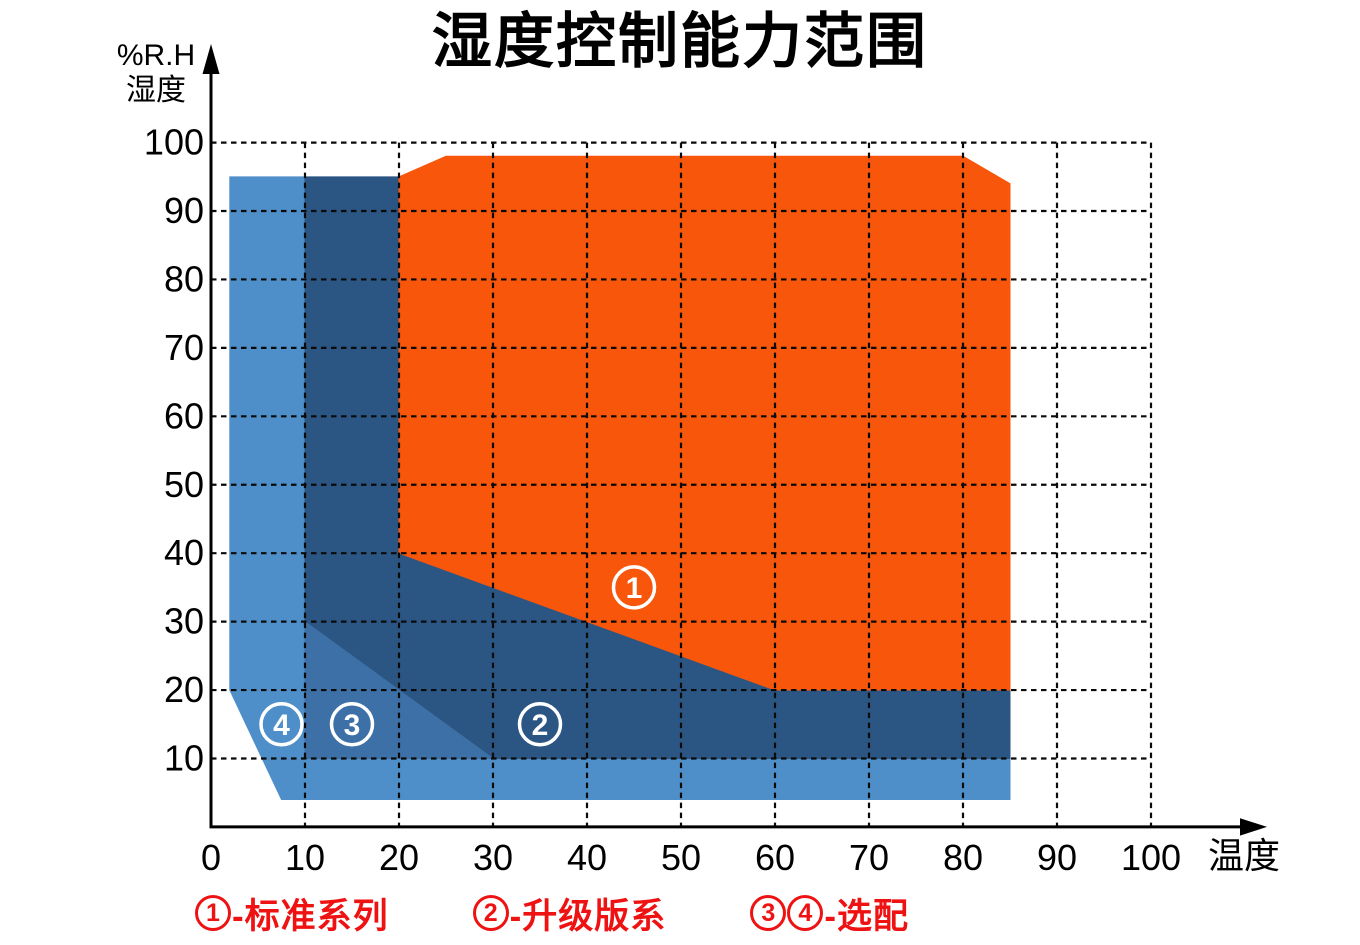  What do you see at coordinates (1253, 827) in the screenshot?
I see `x-axis-arrow-icon` at bounding box center [1253, 827].